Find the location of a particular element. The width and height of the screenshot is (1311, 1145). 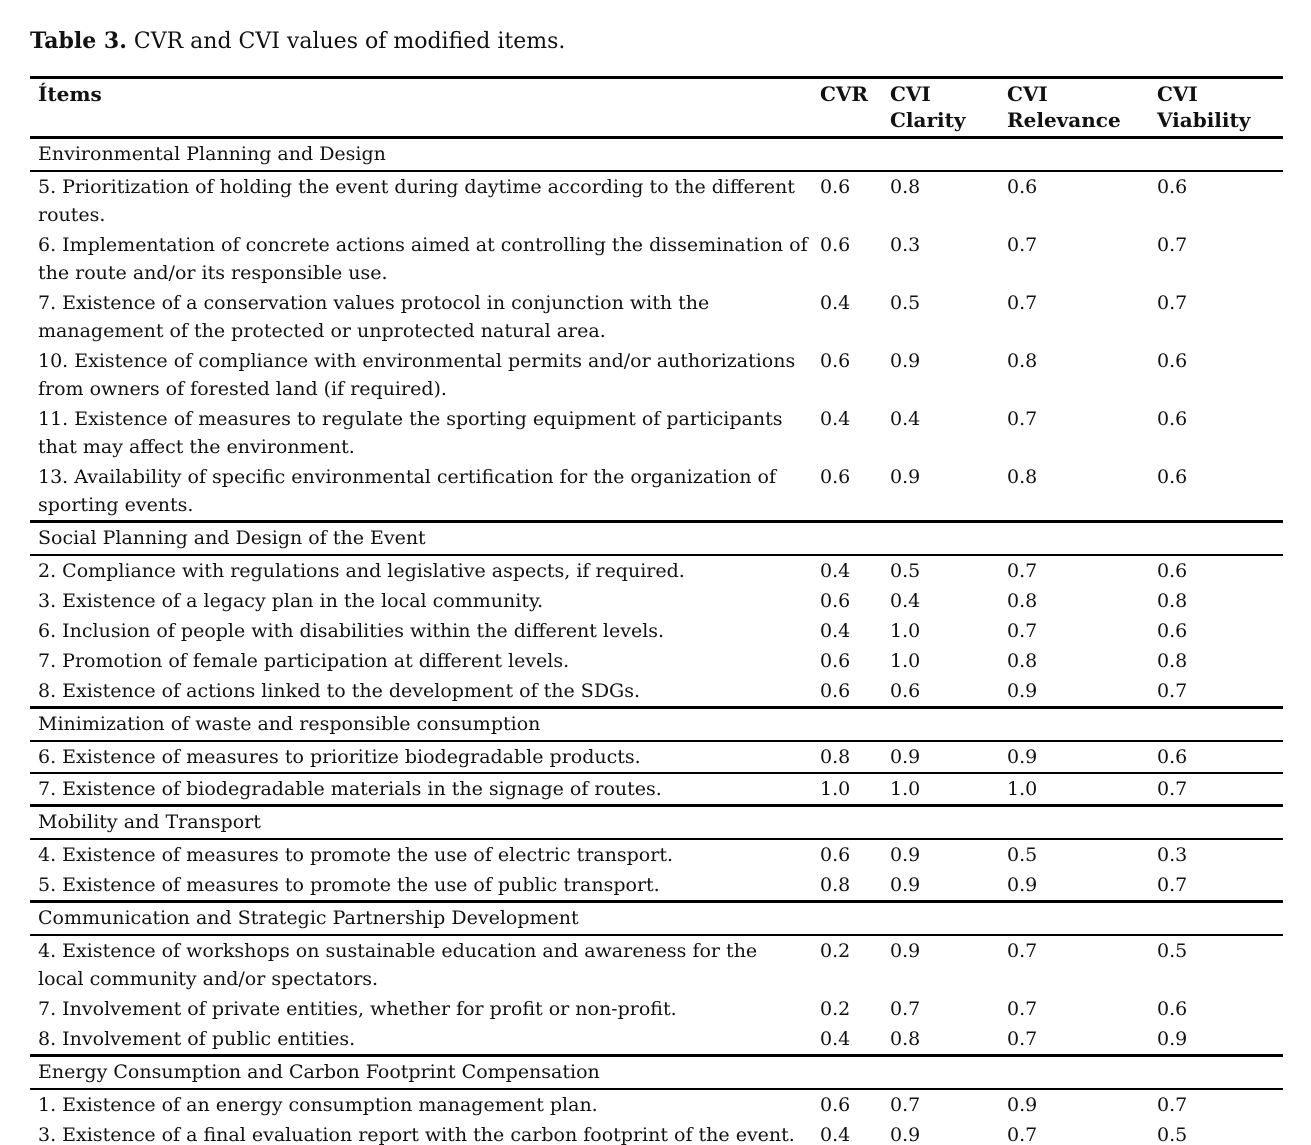

cvi-viability-value-cell: 0.5 is located at coordinates (1172, 951).